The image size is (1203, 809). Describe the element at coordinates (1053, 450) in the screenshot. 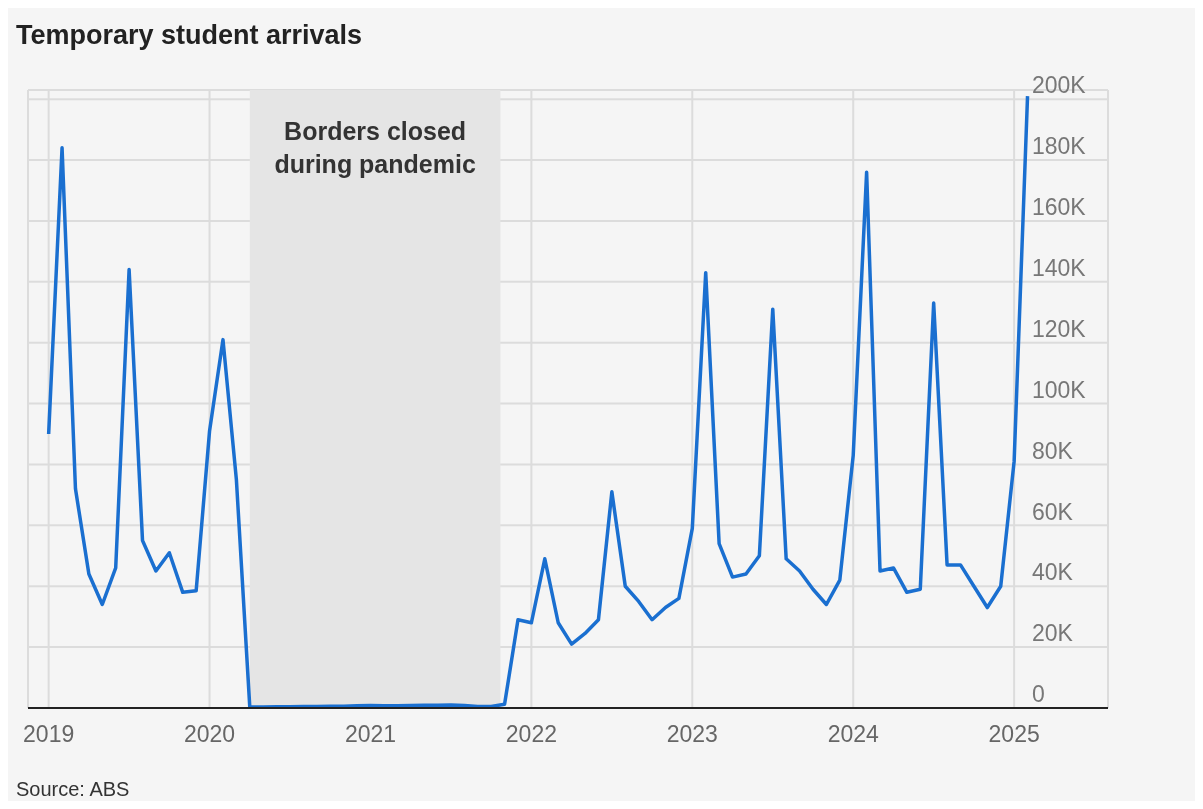

I see `y-tick-label: 80K` at that location.